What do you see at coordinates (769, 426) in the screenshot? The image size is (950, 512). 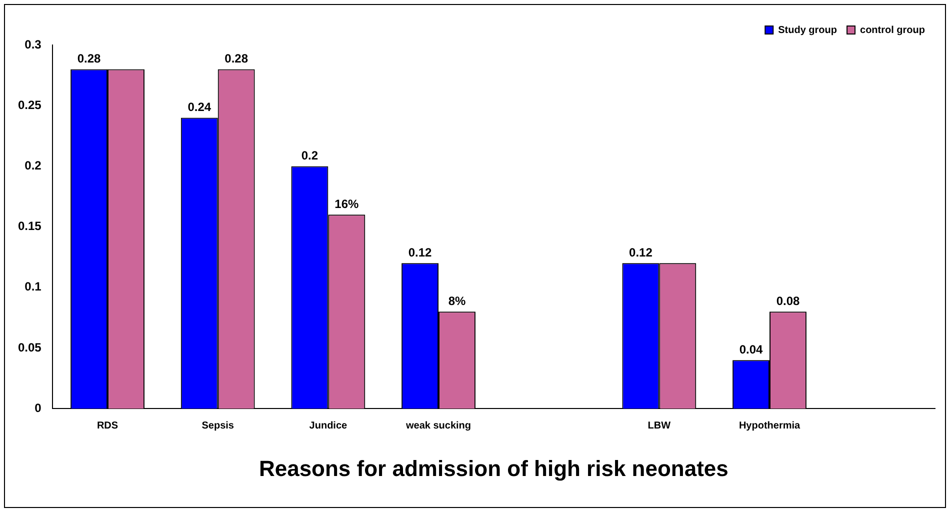 I see `x-tick-label: Hypothermia` at bounding box center [769, 426].